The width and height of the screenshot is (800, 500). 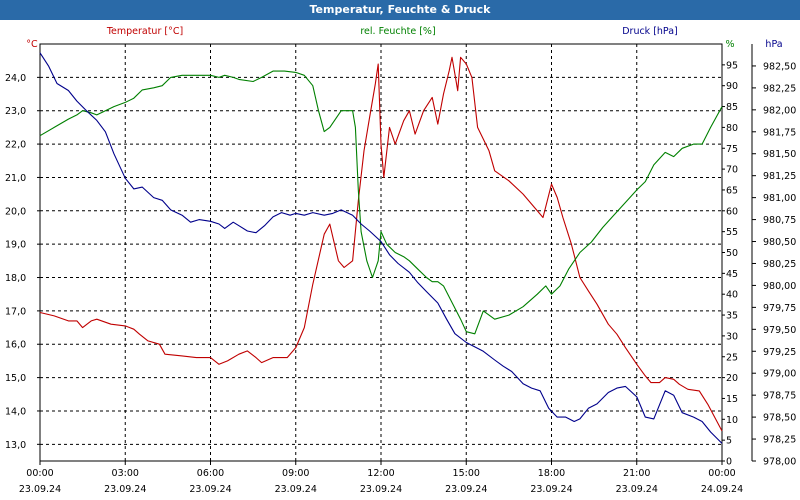 I want to click on pressure-tick-label: 981,00, so click(x=779, y=198).